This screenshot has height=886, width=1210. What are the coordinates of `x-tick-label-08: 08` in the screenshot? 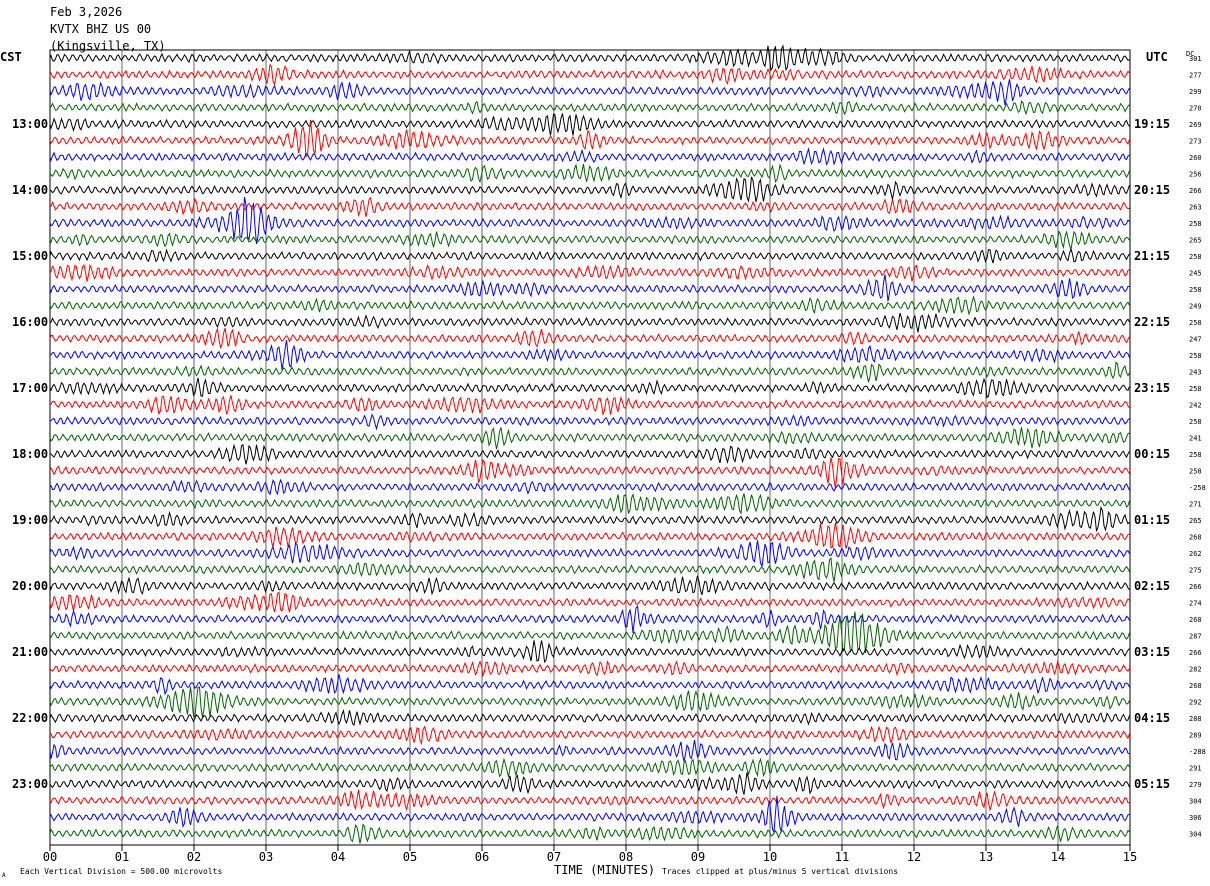 It's located at (626, 857).